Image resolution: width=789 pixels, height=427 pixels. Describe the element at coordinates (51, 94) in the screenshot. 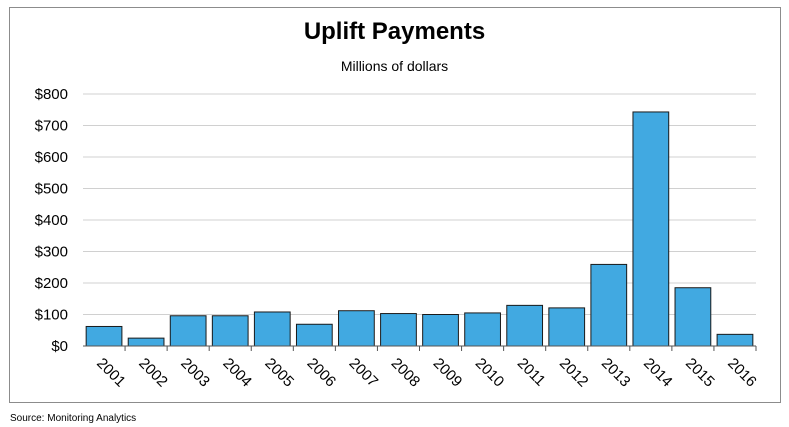

I see `y-tick-label: $800` at that location.